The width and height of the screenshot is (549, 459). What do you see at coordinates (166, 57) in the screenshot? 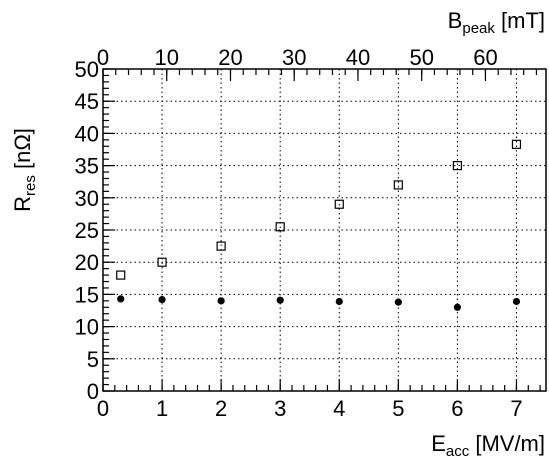
I see `top-tick-label: 10` at bounding box center [166, 57].